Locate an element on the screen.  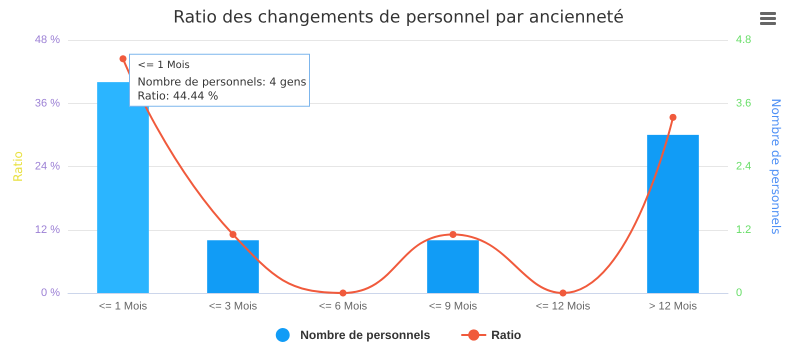
y-tick-label: 0 % is located at coordinates (50, 293).